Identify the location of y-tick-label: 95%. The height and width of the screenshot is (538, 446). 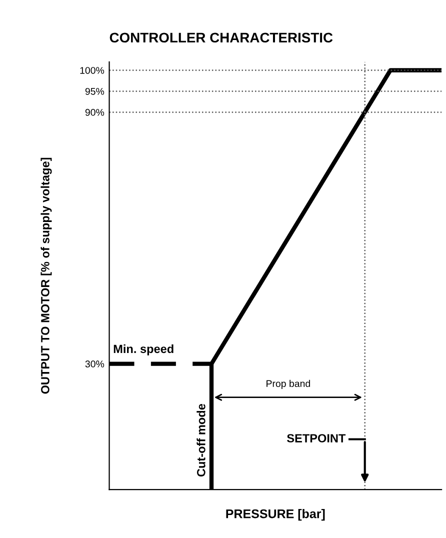
(94, 91).